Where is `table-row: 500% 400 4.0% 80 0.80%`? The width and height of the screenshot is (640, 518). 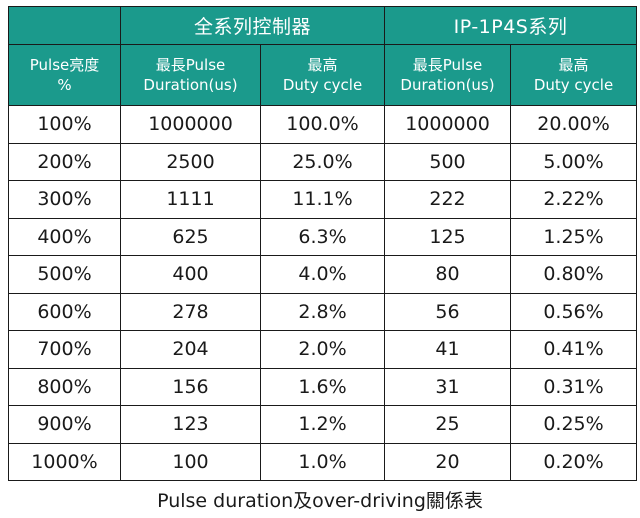 table-row: 500% 400 4.0% 80 0.80% is located at coordinates (323, 274).